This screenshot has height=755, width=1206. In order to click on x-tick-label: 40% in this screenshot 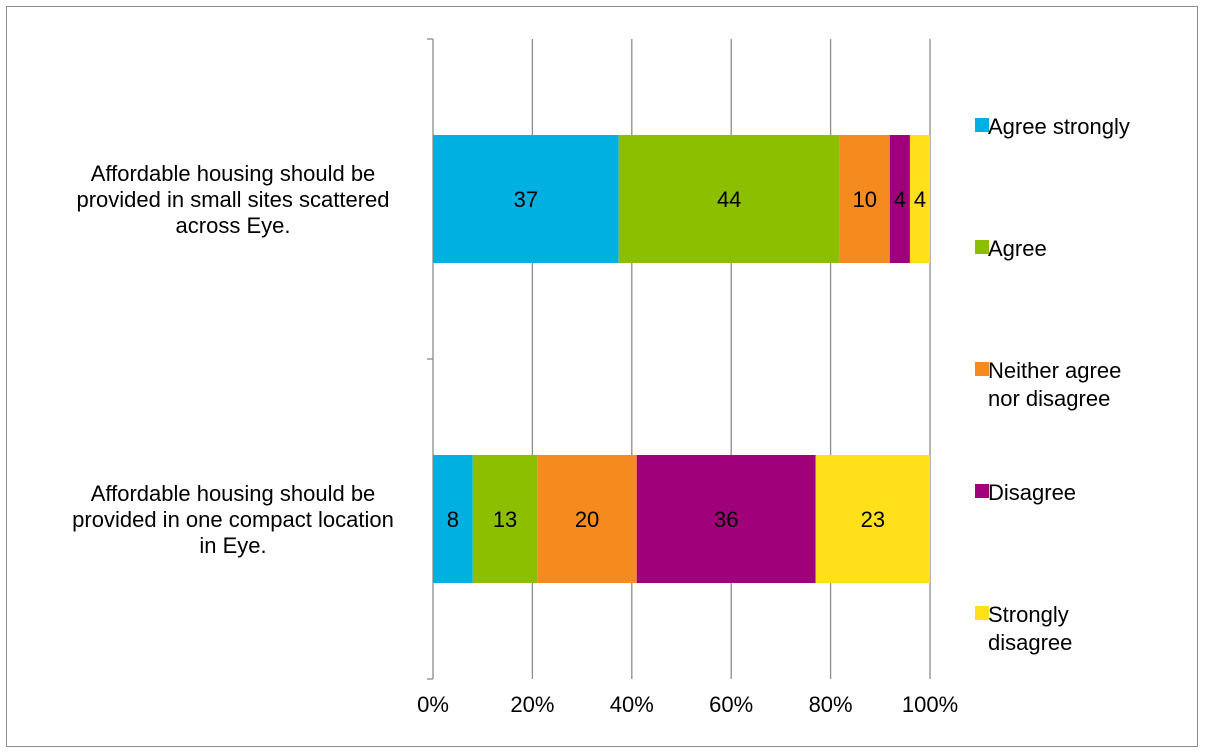, I will do `click(632, 704)`.